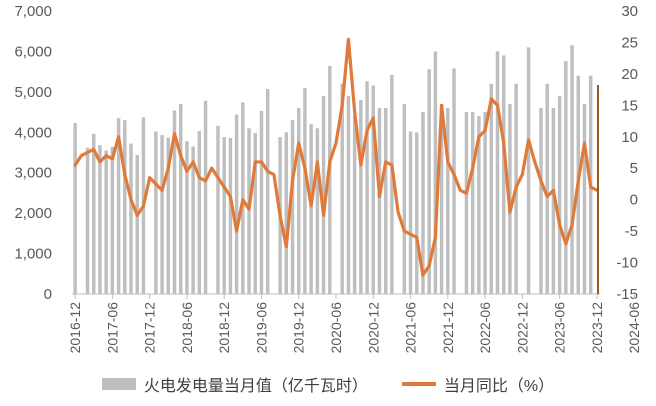 Image resolution: width=656 pixels, height=406 pixels. I want to click on y-left-tick-label: 5,000, so click(33, 92).